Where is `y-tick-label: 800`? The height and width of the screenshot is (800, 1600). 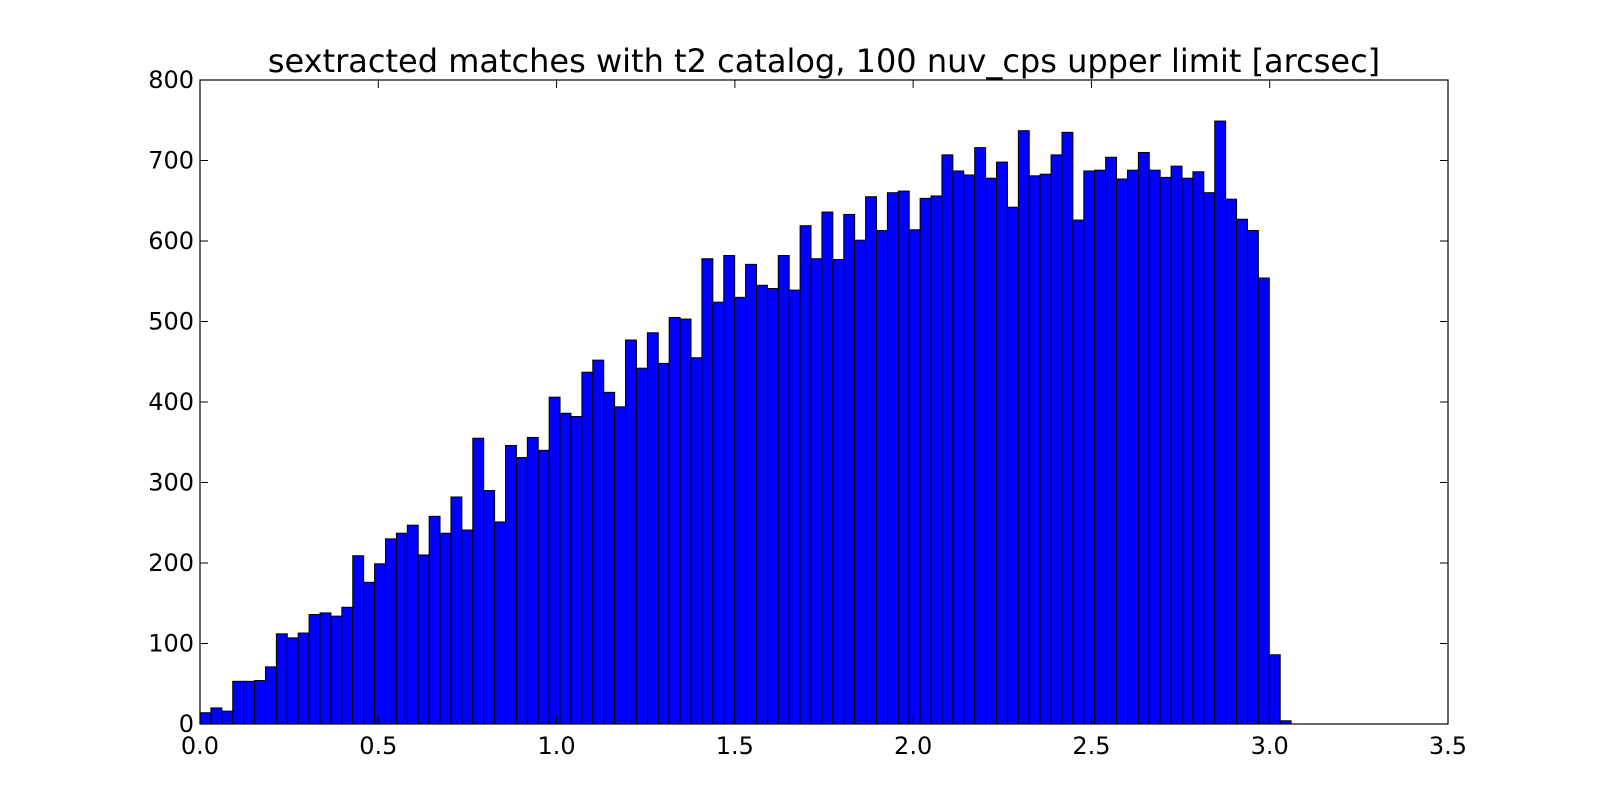
y-tick-label: 800 is located at coordinates (171, 80).